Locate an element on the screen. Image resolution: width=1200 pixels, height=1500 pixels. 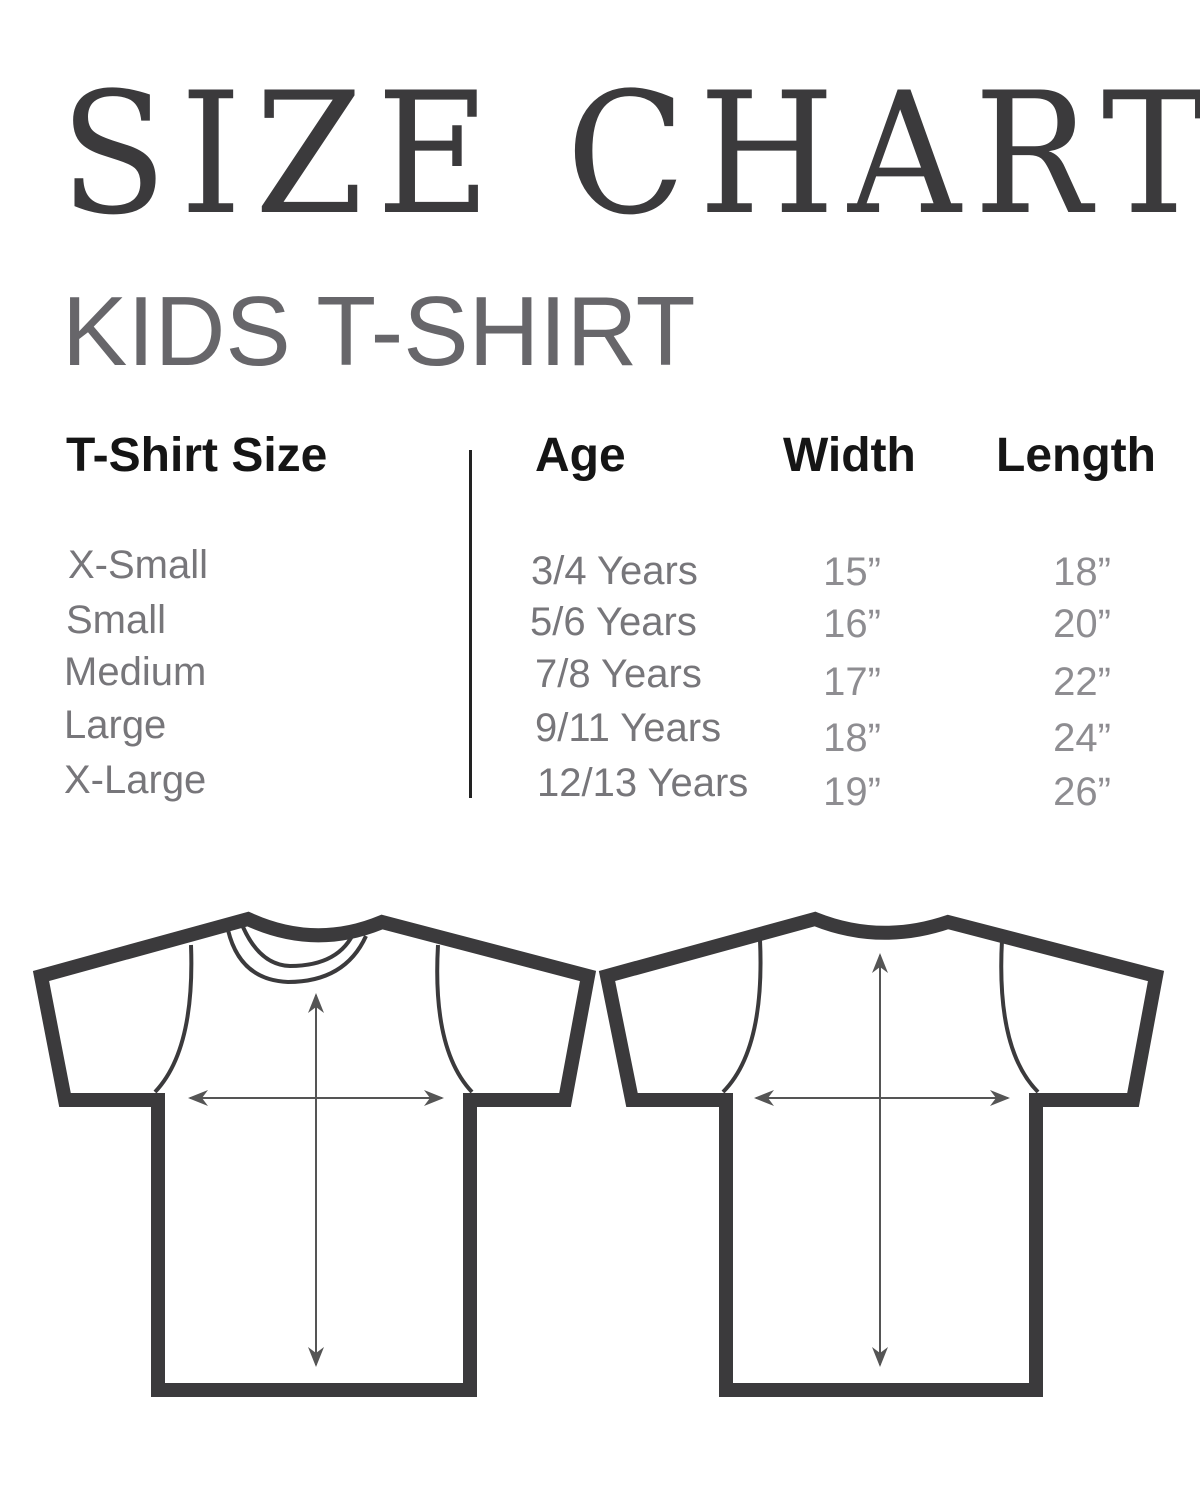
length-cell: 24” is located at coordinates (1082, 738).